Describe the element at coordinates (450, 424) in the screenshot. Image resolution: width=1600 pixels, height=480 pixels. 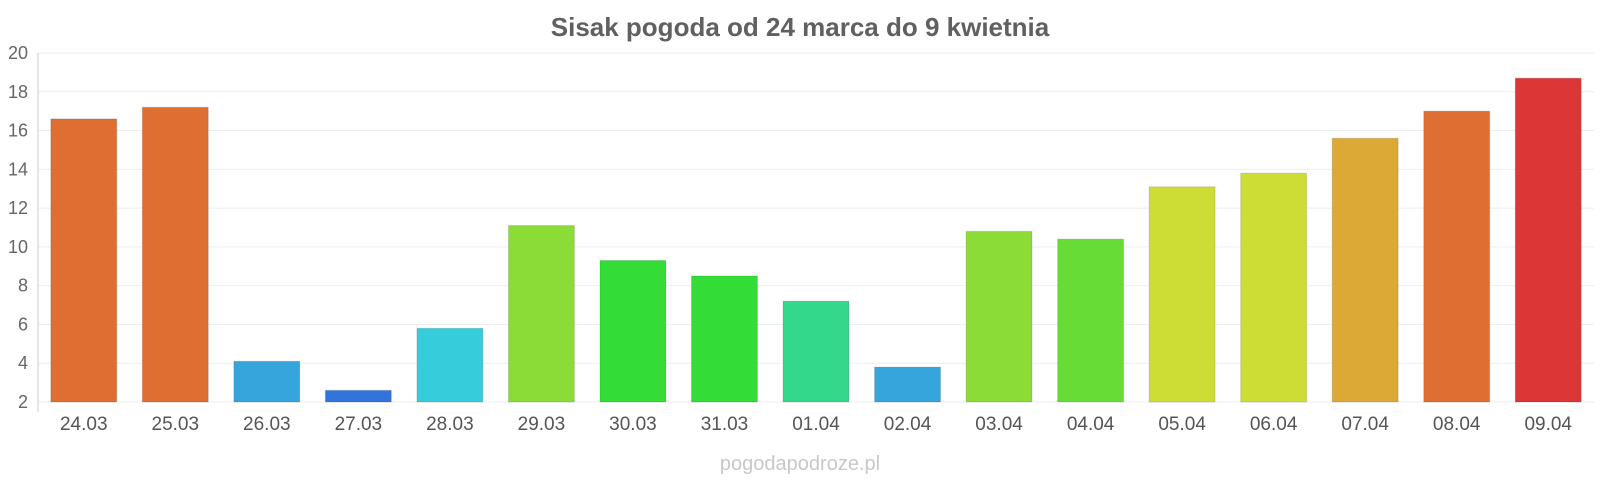
I see `x-tick-label: 28.03` at that location.